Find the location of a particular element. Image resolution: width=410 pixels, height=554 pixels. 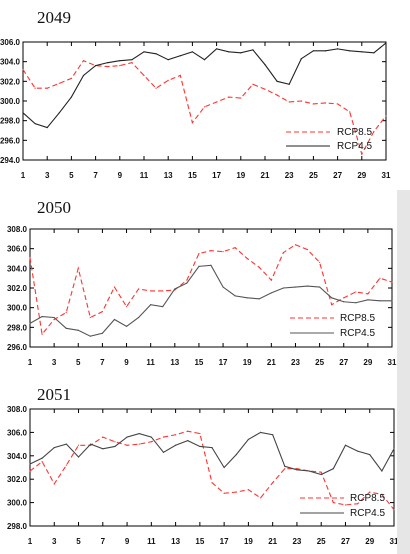

series-line-RCP4.5 is located at coordinates (204, 85).